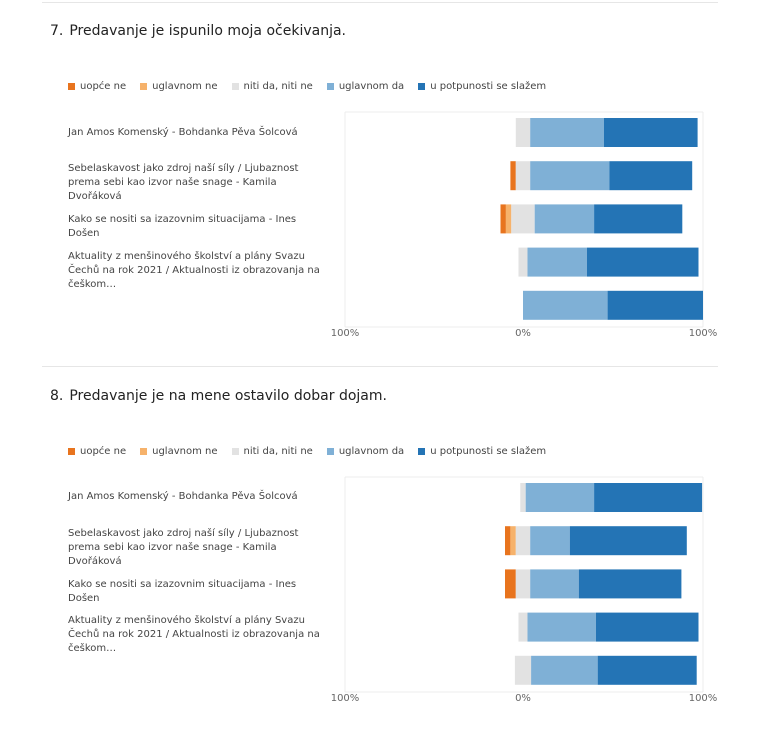  What do you see at coordinates (207, 31) in the screenshot?
I see `question-7-text: Predavanje je ispunilo moja očekivanja.` at bounding box center [207, 31].